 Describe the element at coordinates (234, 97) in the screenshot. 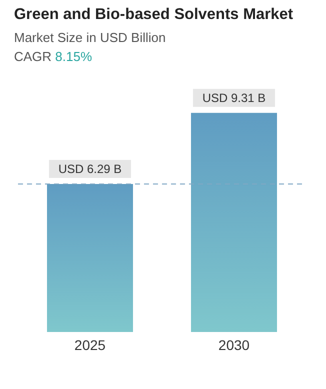

I see `data-label: USD 9.31 B` at that location.